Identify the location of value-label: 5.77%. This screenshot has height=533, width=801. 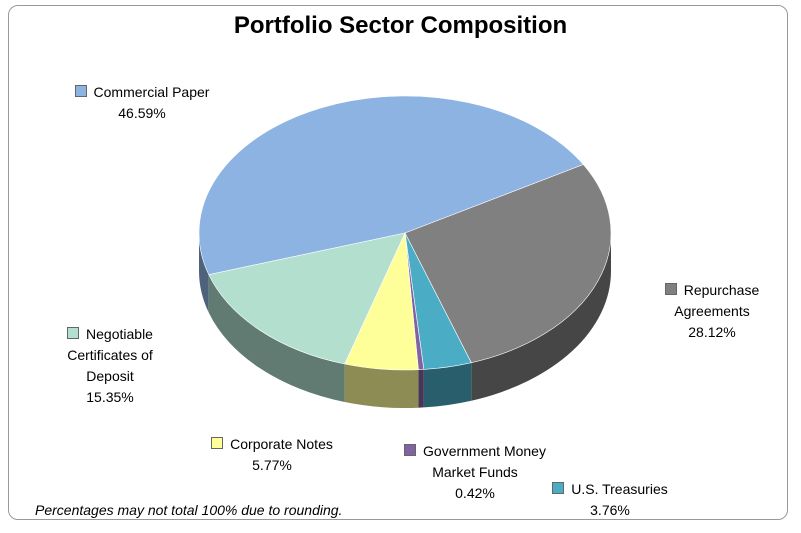
(272, 465).